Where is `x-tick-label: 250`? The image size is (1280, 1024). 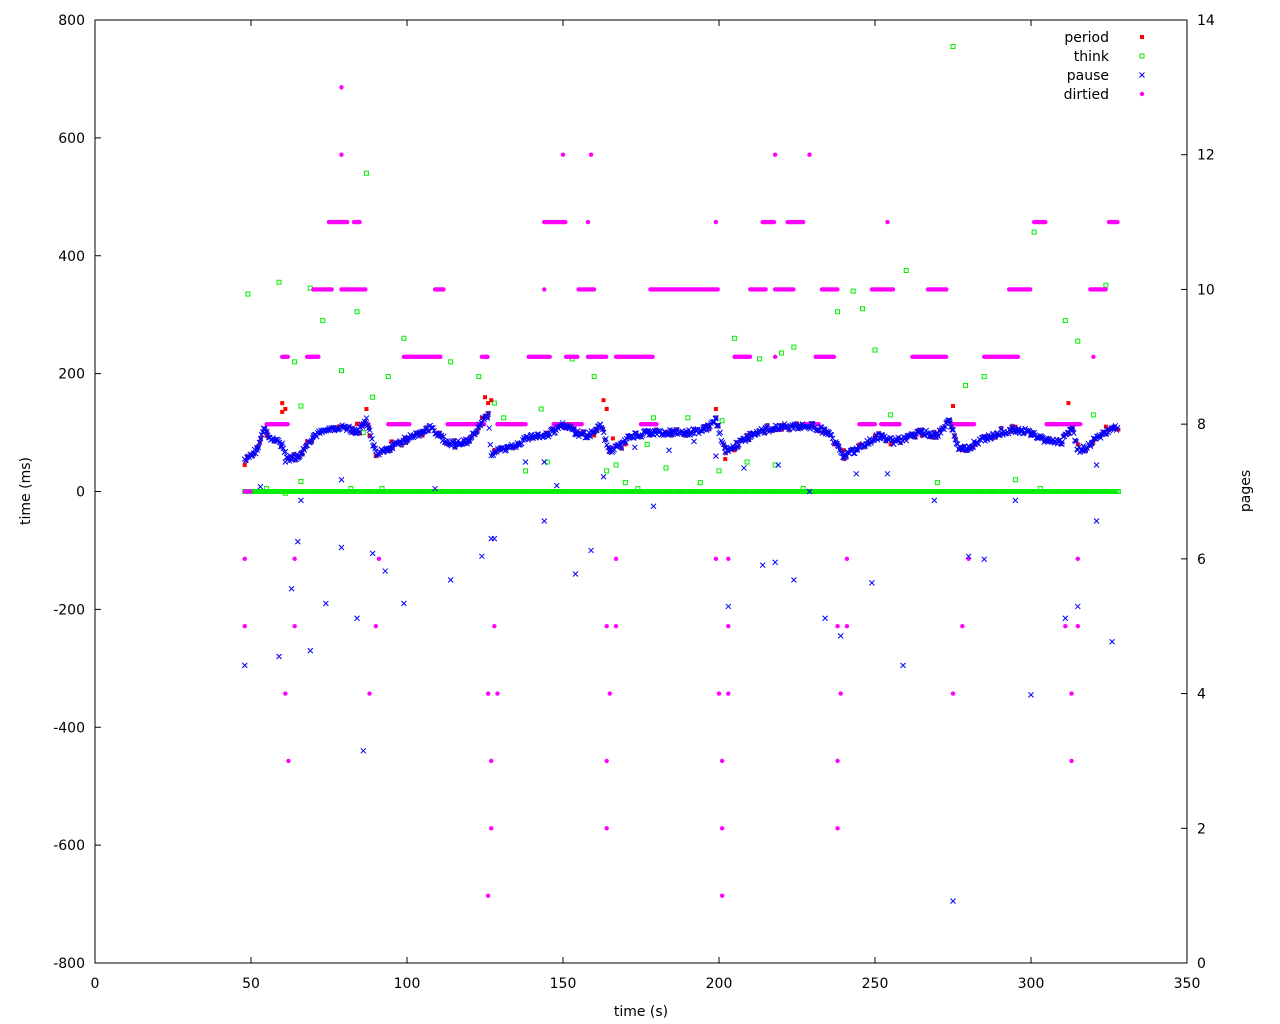
x-tick-label: 250 is located at coordinates (875, 984).